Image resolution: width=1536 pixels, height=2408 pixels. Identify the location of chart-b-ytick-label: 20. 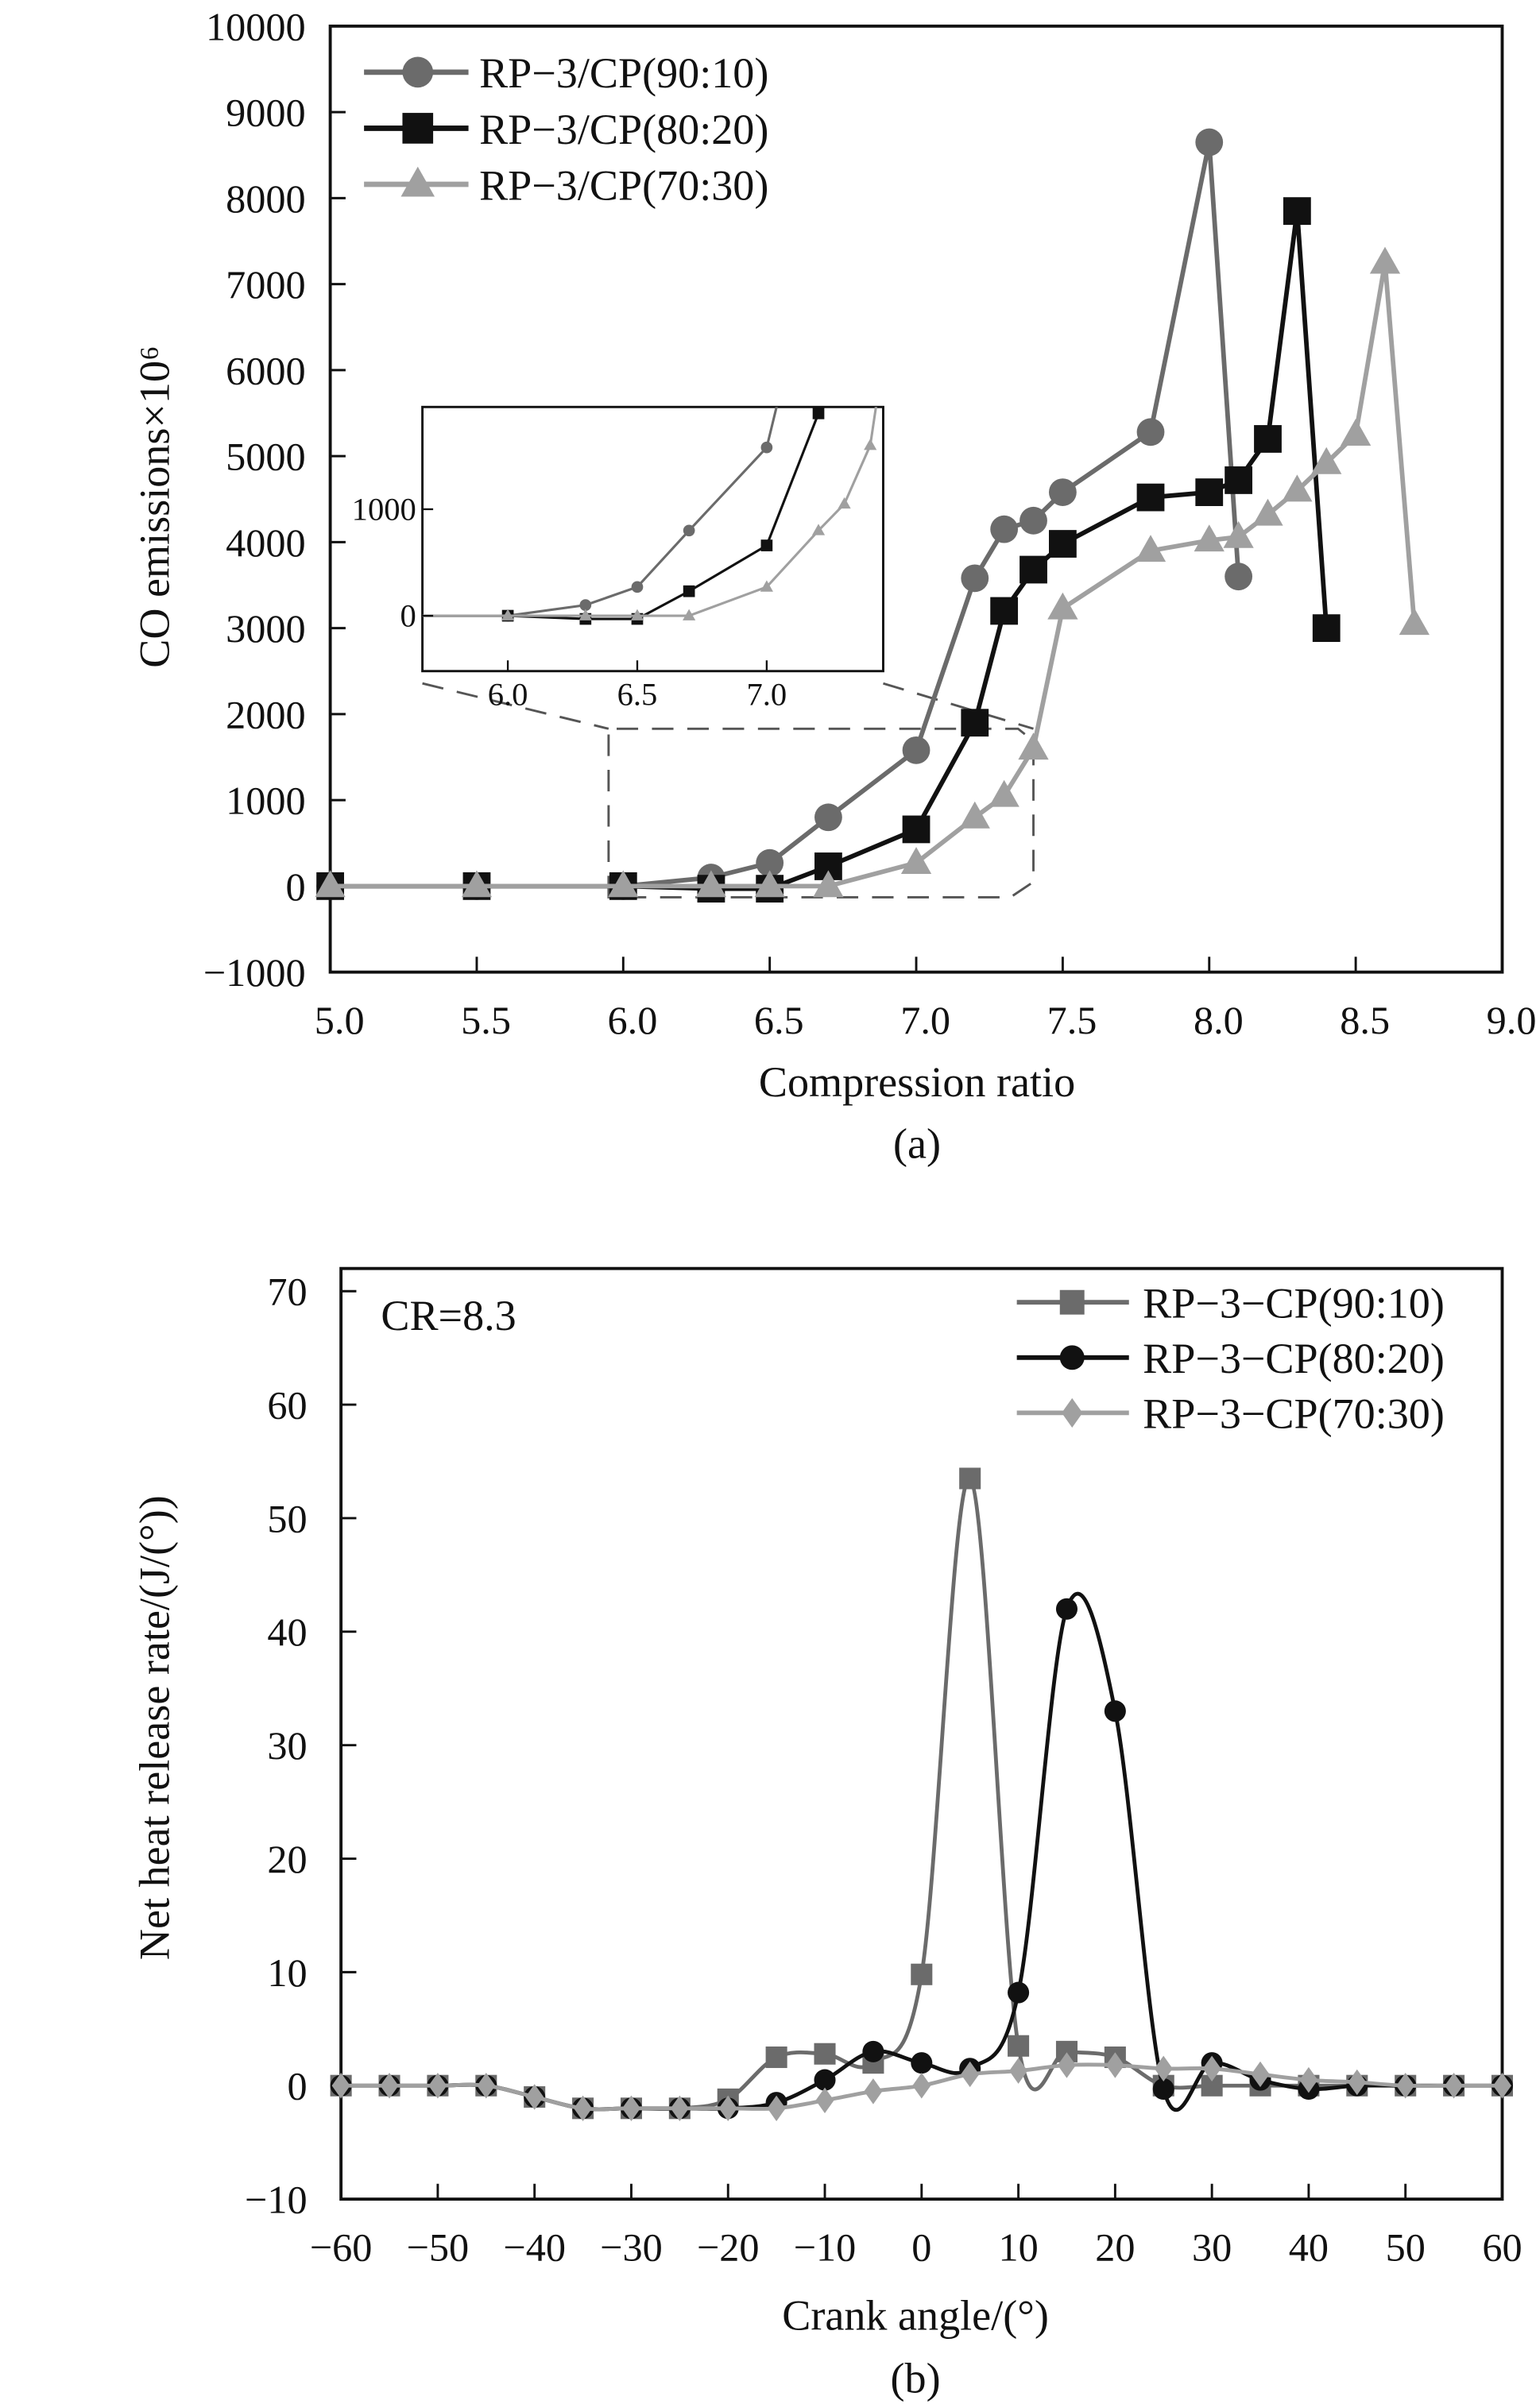
(287, 1859).